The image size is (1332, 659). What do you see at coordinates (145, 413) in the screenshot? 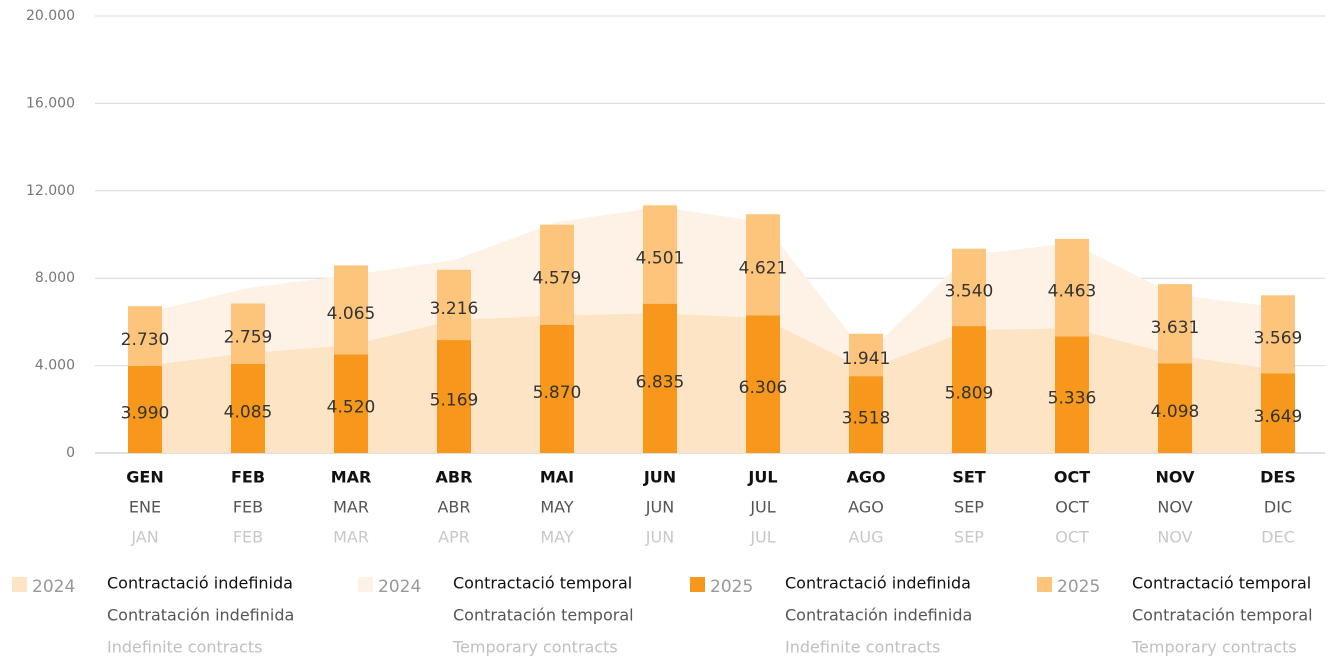
I see `value-label: 3.990` at bounding box center [145, 413].